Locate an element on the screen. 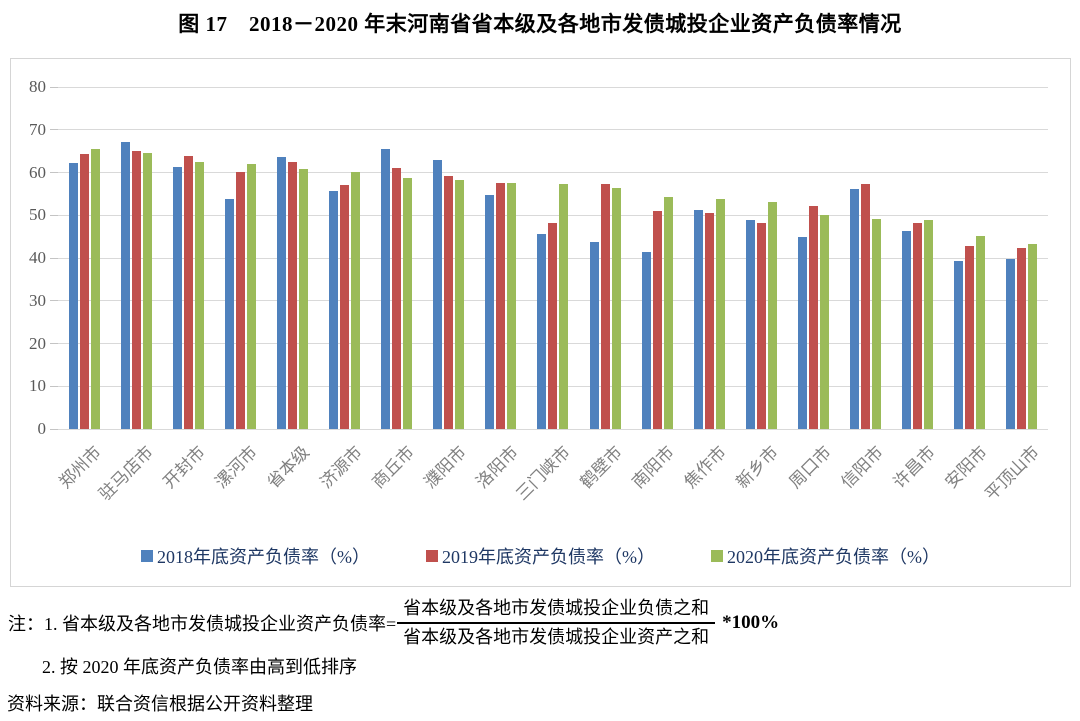 The height and width of the screenshot is (721, 1080). legend-label: 2018年底资产负债率（%） is located at coordinates (263, 557).